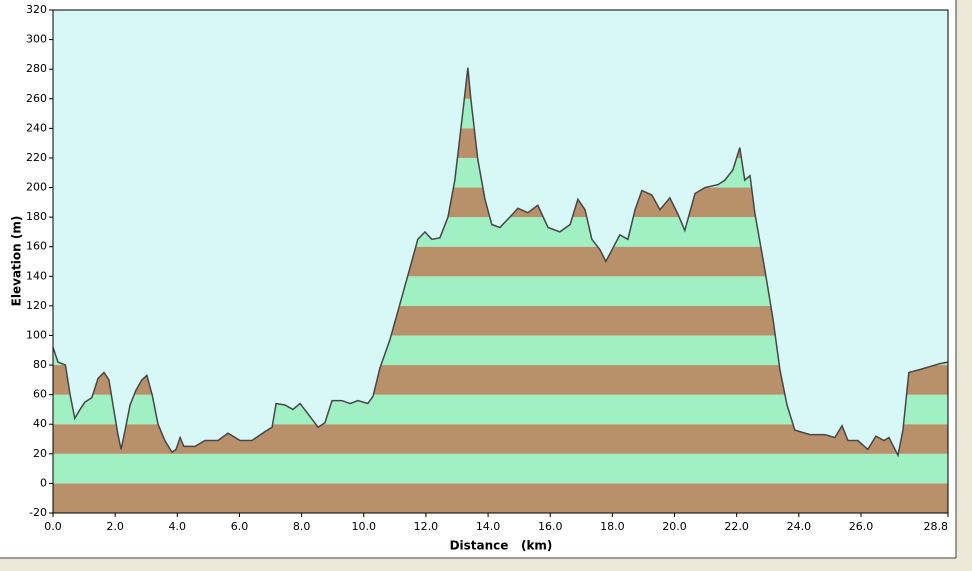  I want to click on y-tick-label: 80, so click(40, 364).